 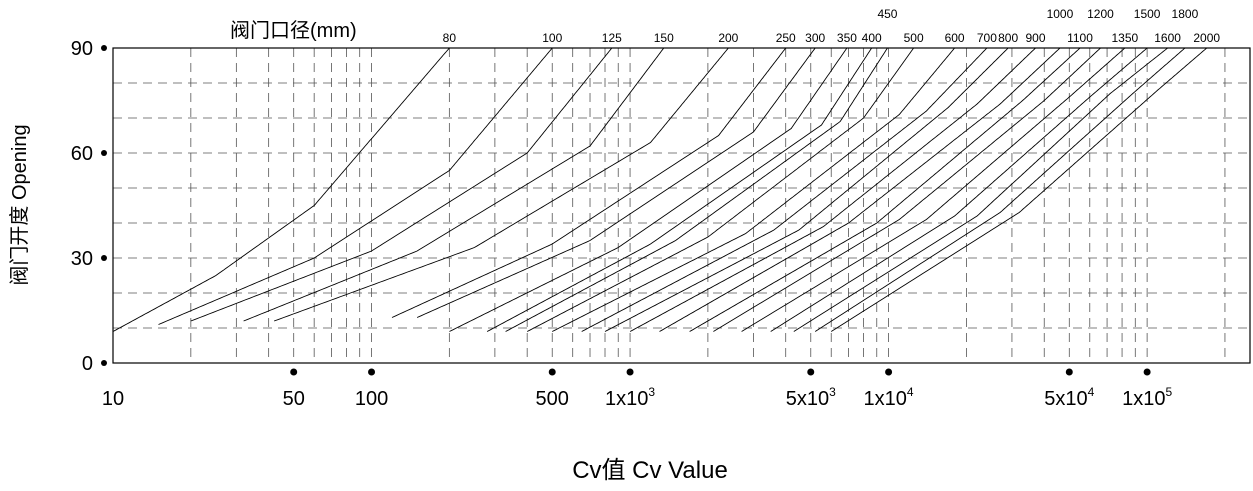 I want to click on size-label-1800: 1800, so click(x=1185, y=14).